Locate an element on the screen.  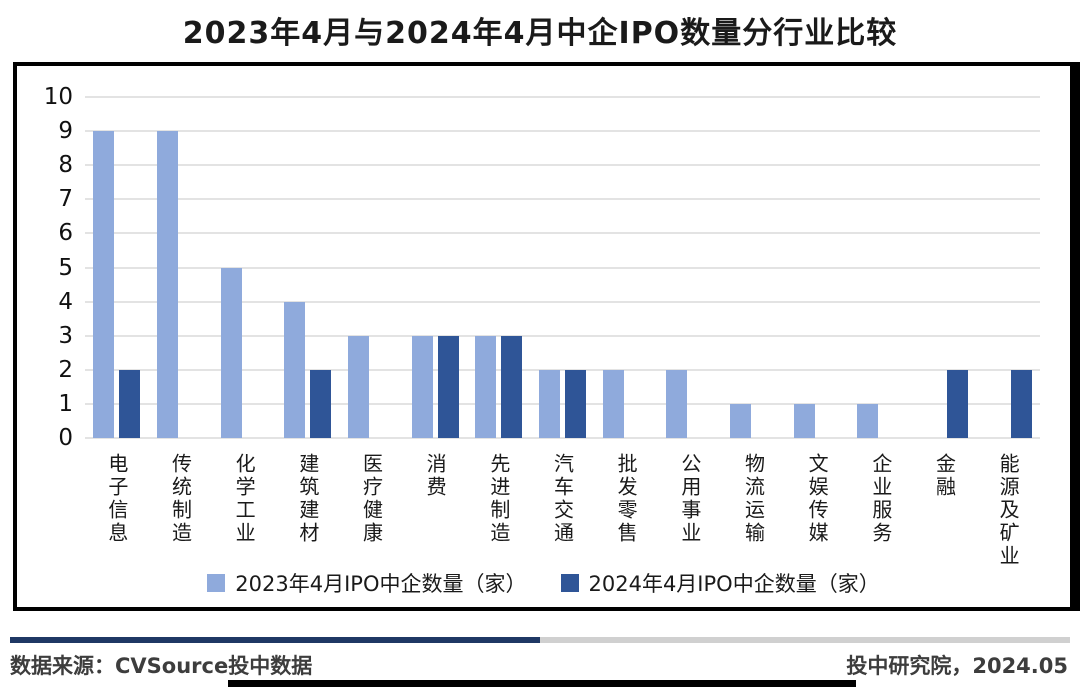
category-label: 建筑建材 is located at coordinates (307, 499).